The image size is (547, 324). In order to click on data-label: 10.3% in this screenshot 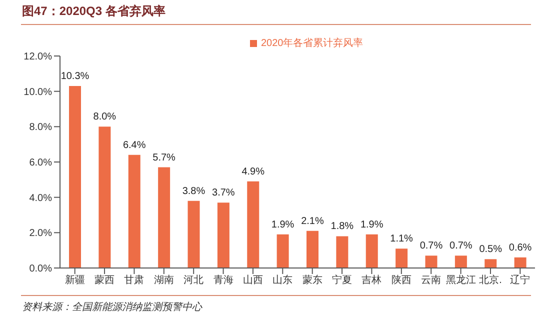, I will do `click(75, 76)`.